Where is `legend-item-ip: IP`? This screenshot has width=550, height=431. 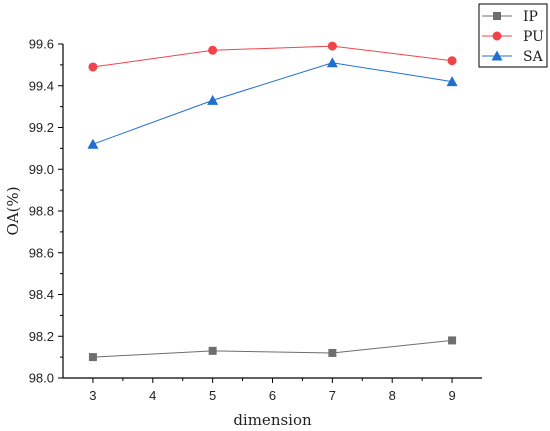
legend-item-ip: IP is located at coordinates (510, 17).